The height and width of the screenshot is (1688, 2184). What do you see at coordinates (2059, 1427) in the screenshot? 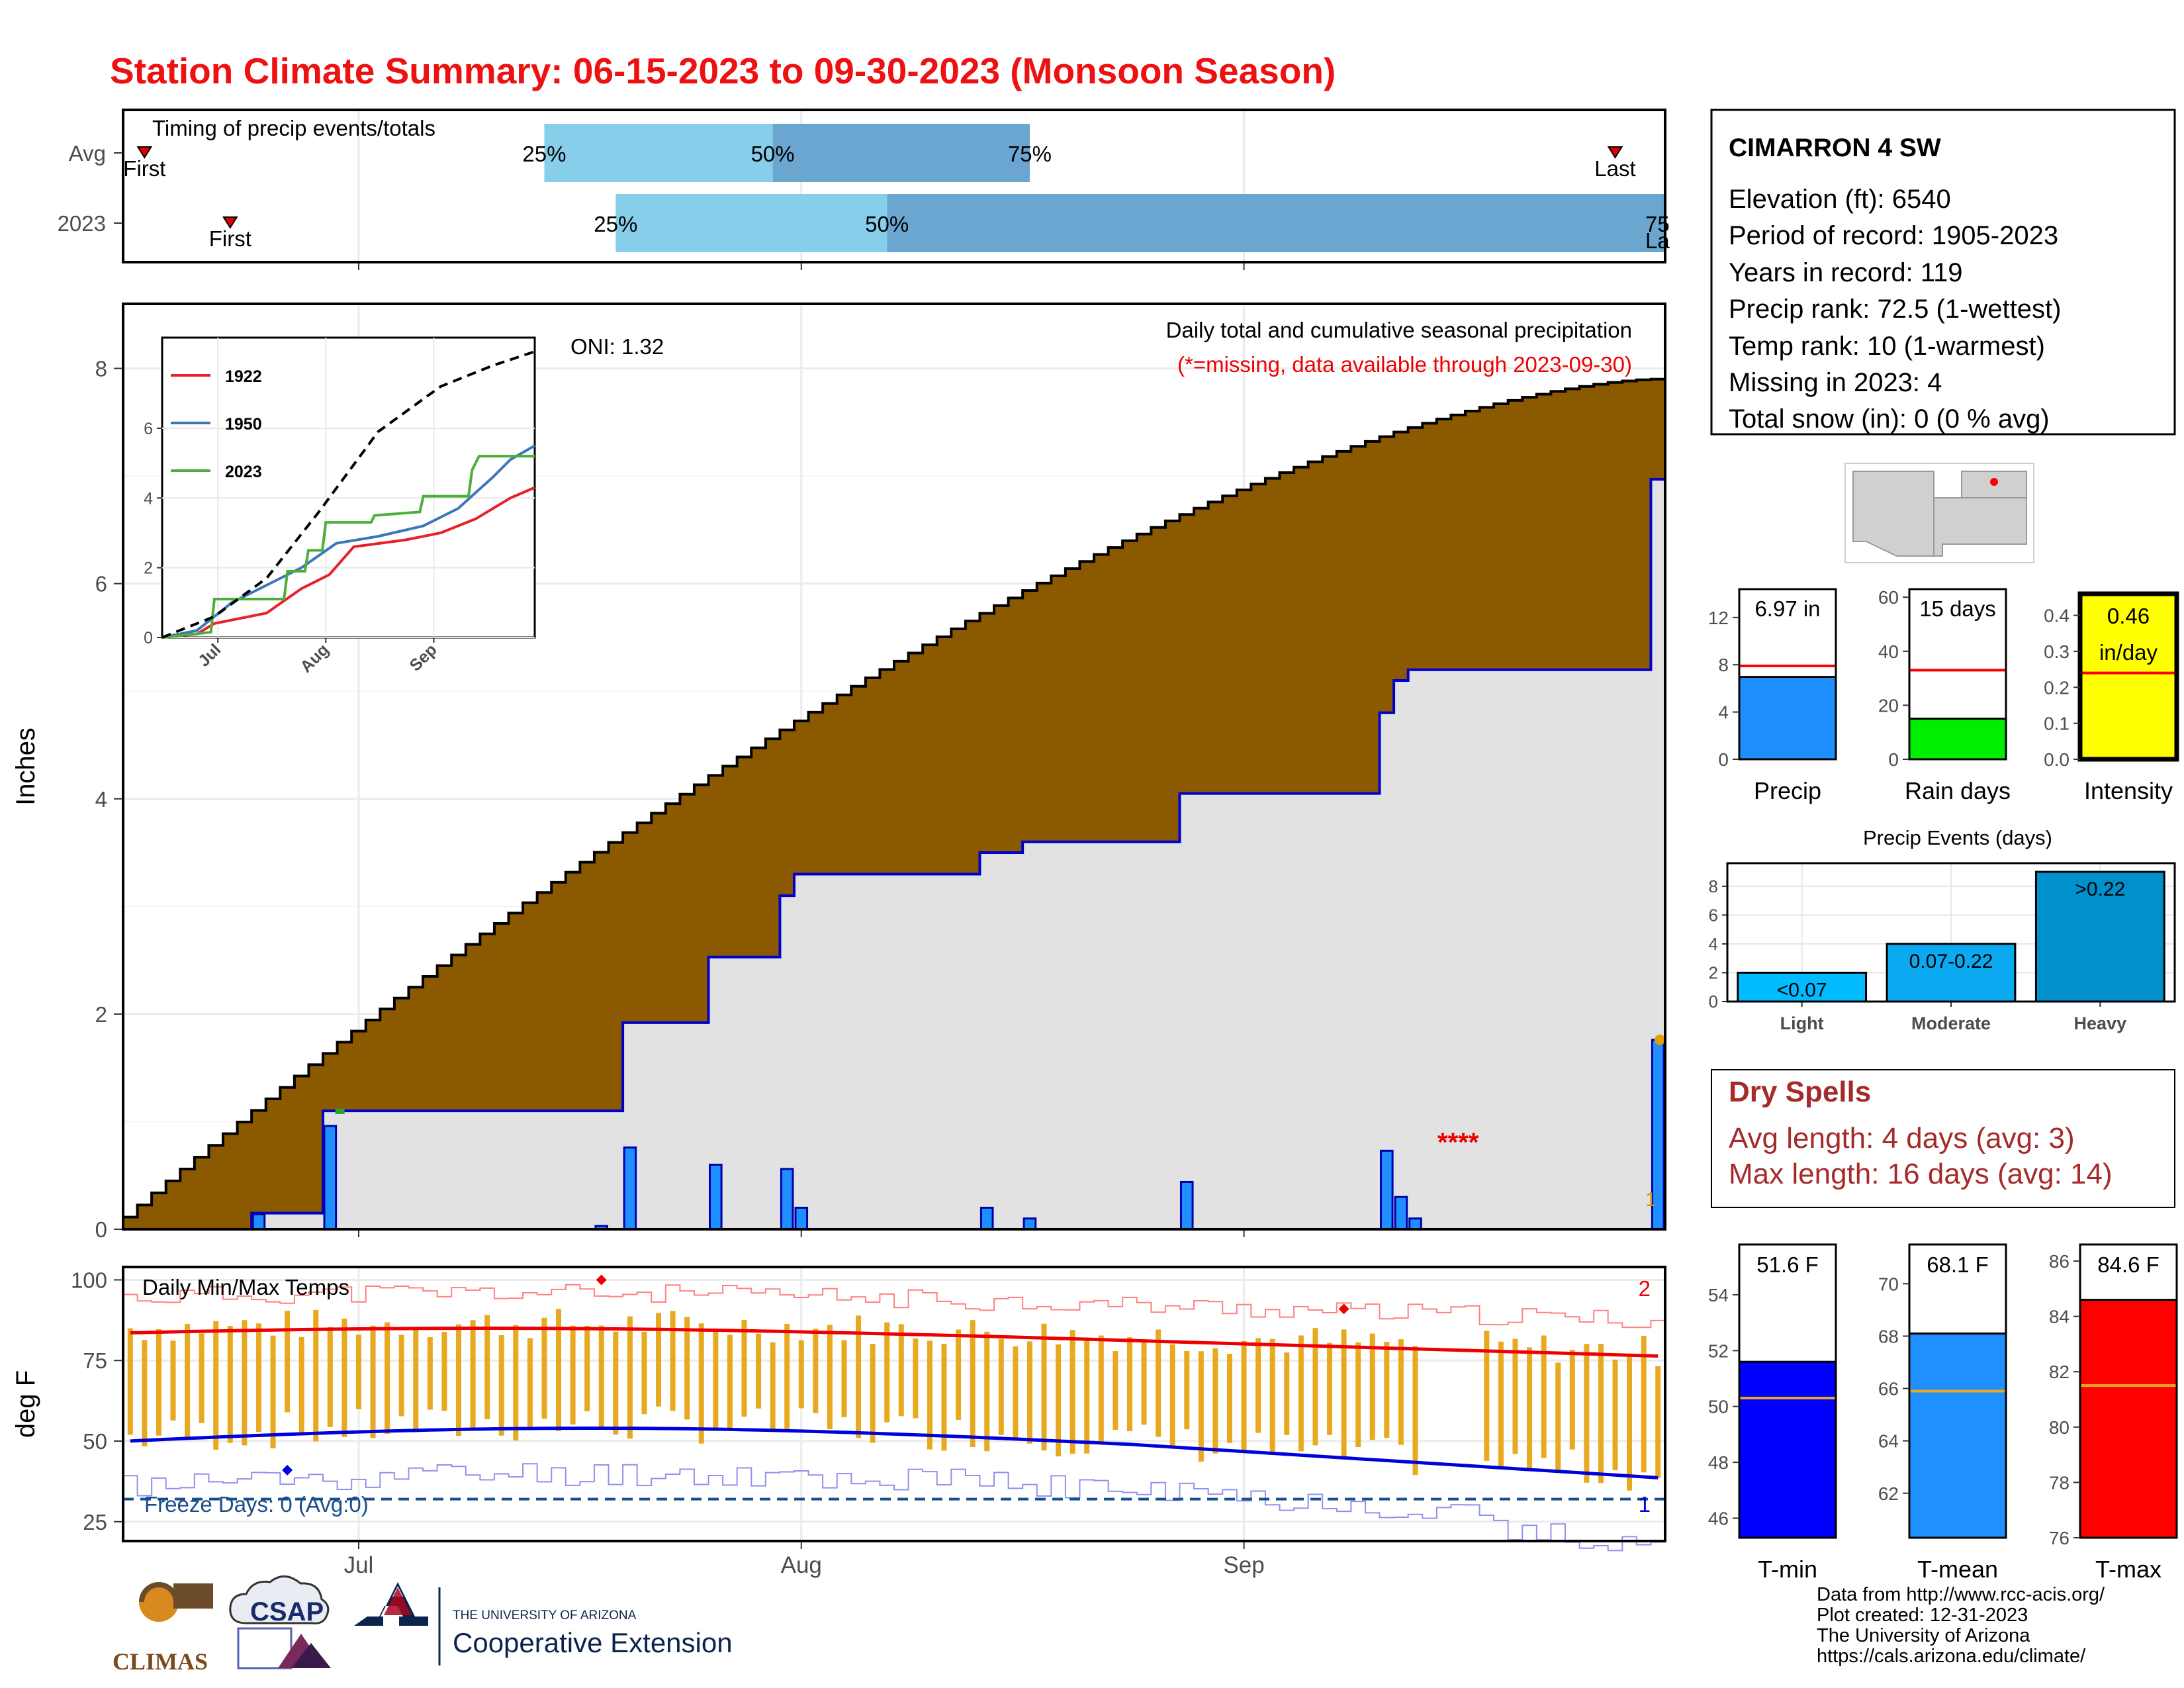
I see `tmax-y-tick-label: 80` at bounding box center [2059, 1427].